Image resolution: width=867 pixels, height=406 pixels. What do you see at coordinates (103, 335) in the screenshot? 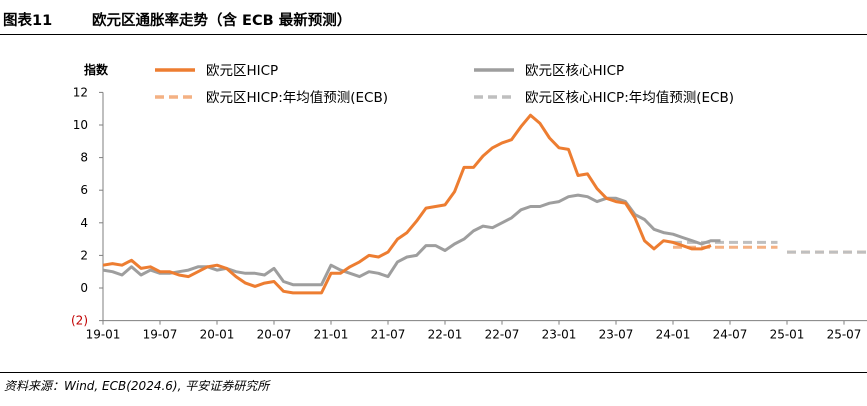
I see `x-tick-label: 19-01` at bounding box center [103, 335].